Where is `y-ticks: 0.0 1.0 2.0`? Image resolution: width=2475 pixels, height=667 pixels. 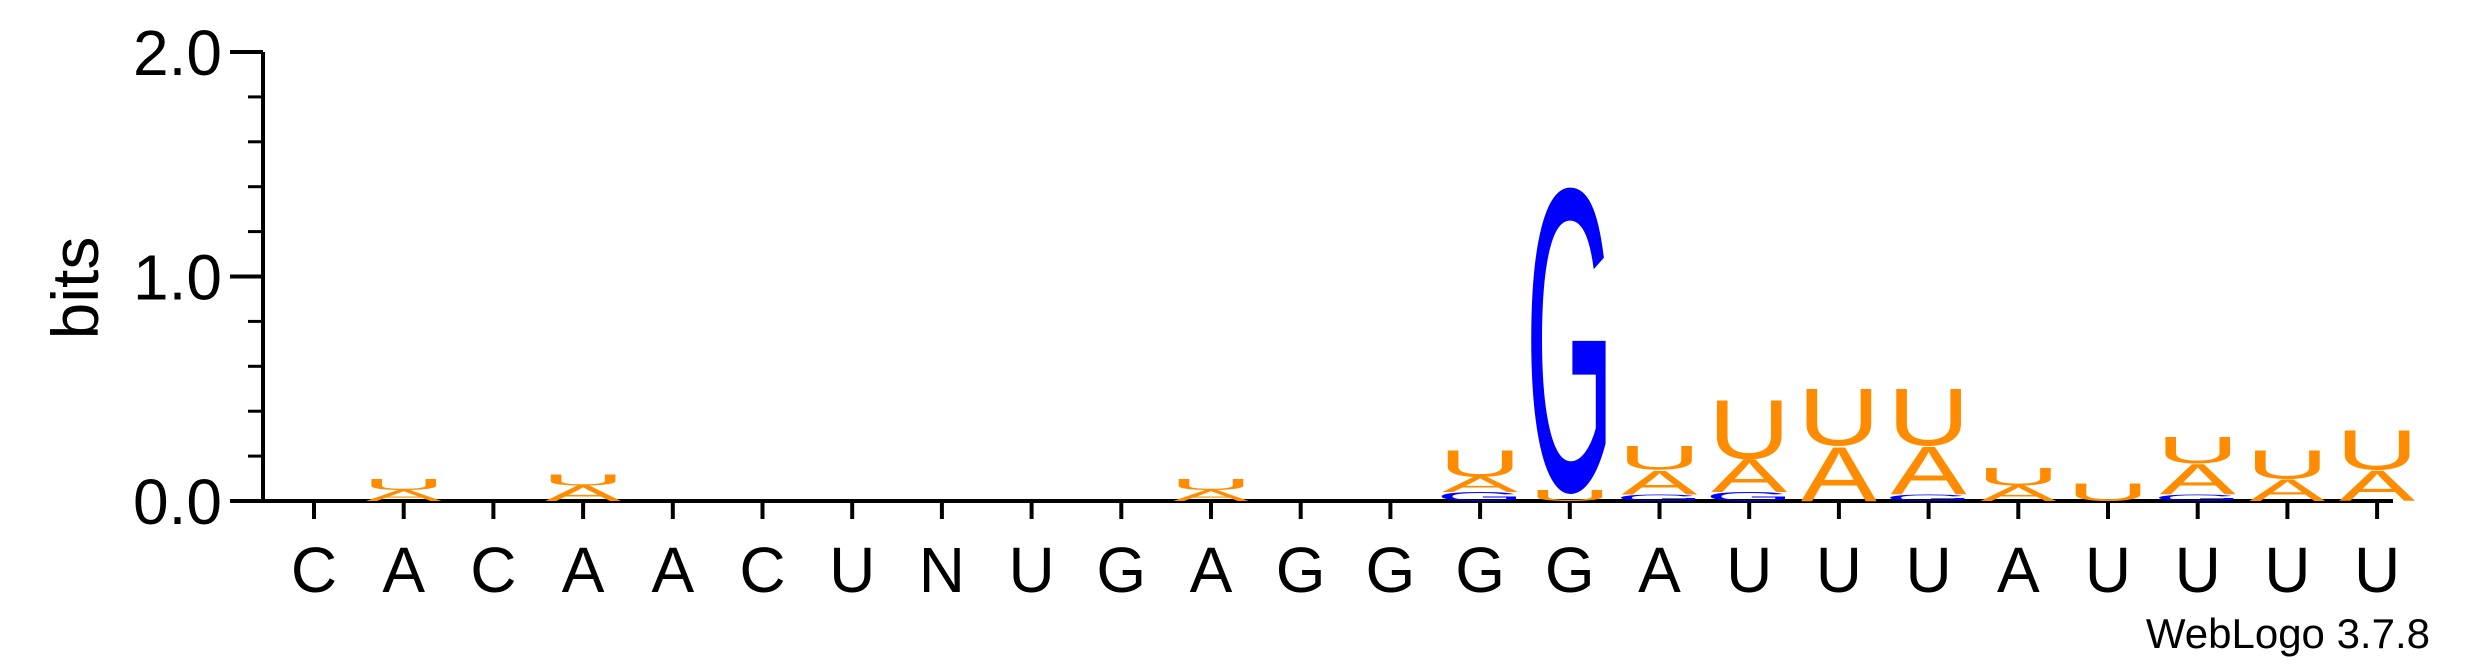
y-ticks: 0.0 1.0 2.0 is located at coordinates (198, 277).